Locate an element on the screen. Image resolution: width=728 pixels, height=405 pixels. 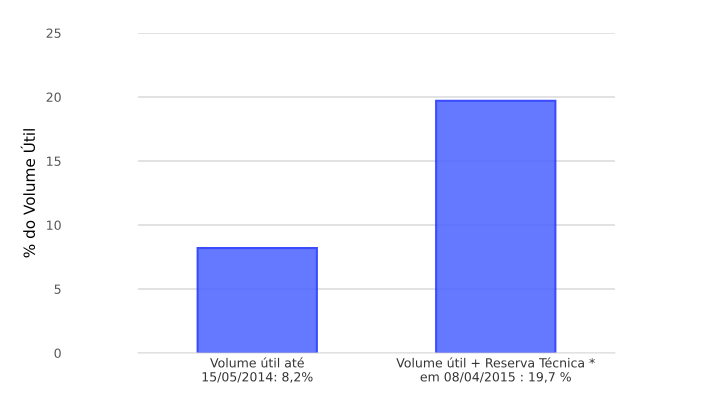
y-tick-label: 25 is located at coordinates (53, 33).